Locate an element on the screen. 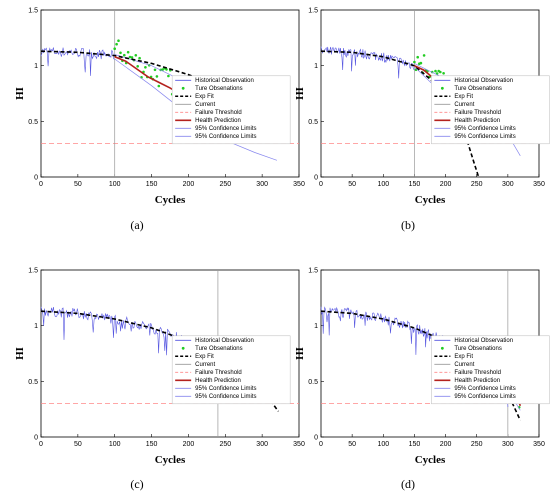 This screenshot has height=504, width=550. panel-caption: (b) is located at coordinates (408, 225).